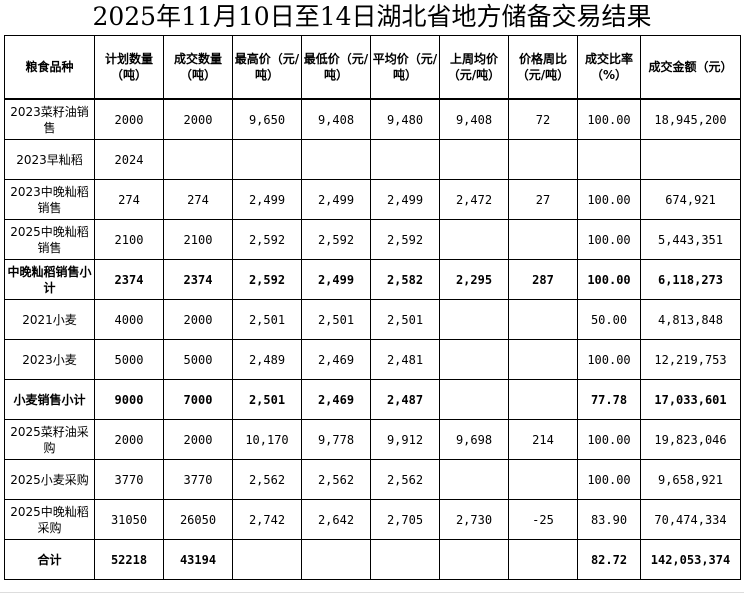 Image resolution: width=744 pixels, height=593 pixels. I want to click on value-cell: 2,499, so click(336, 199).